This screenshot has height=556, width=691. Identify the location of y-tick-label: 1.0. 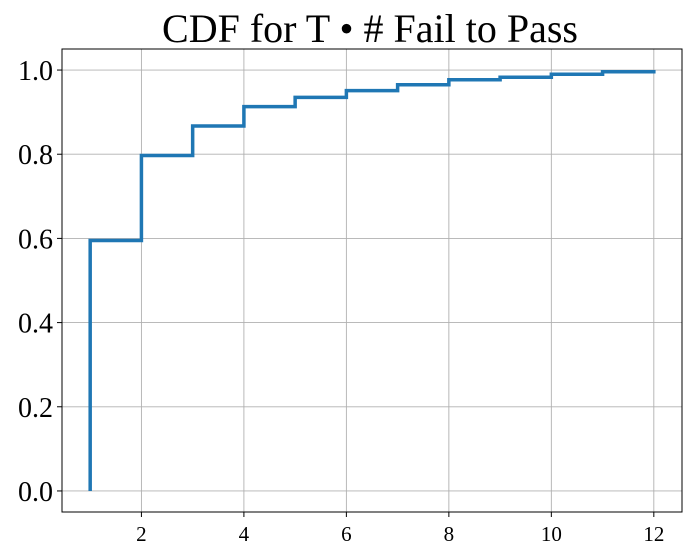
(35, 71).